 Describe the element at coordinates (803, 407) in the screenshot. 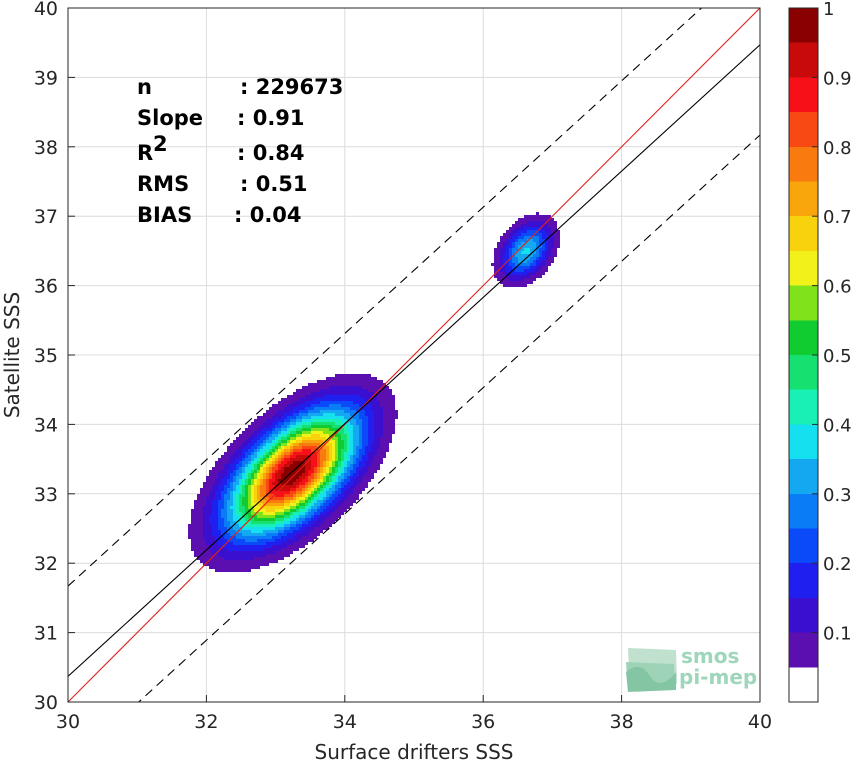

I see `colorbar-segment` at that location.